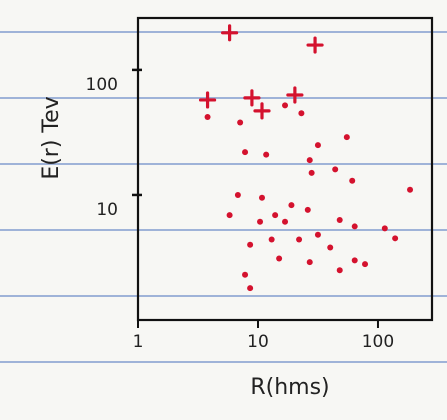 The image size is (447, 420). Describe the element at coordinates (258, 342) in the screenshot. I see `x-tick-label: 10` at that location.